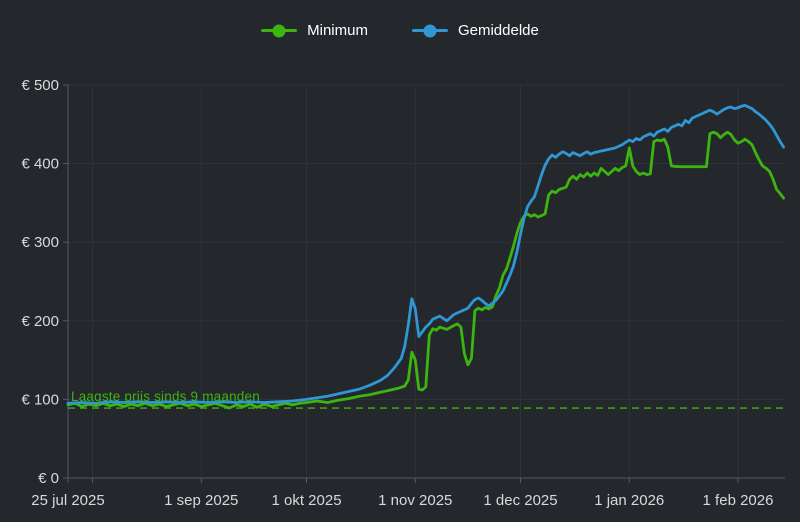 The image size is (800, 522). What do you see at coordinates (279, 30) in the screenshot?
I see `minimum-series-marker-icon` at bounding box center [279, 30].